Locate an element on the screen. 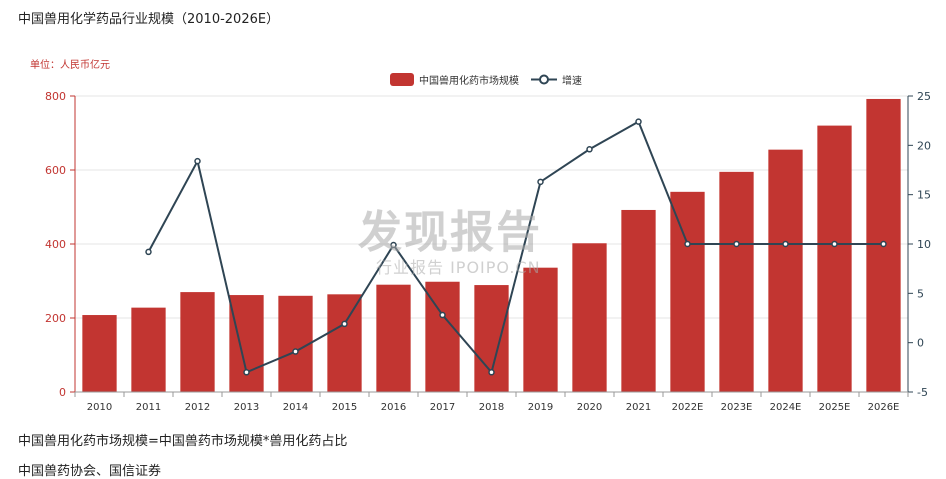 The image size is (946, 479). legend-bar-swatch is located at coordinates (402, 79).